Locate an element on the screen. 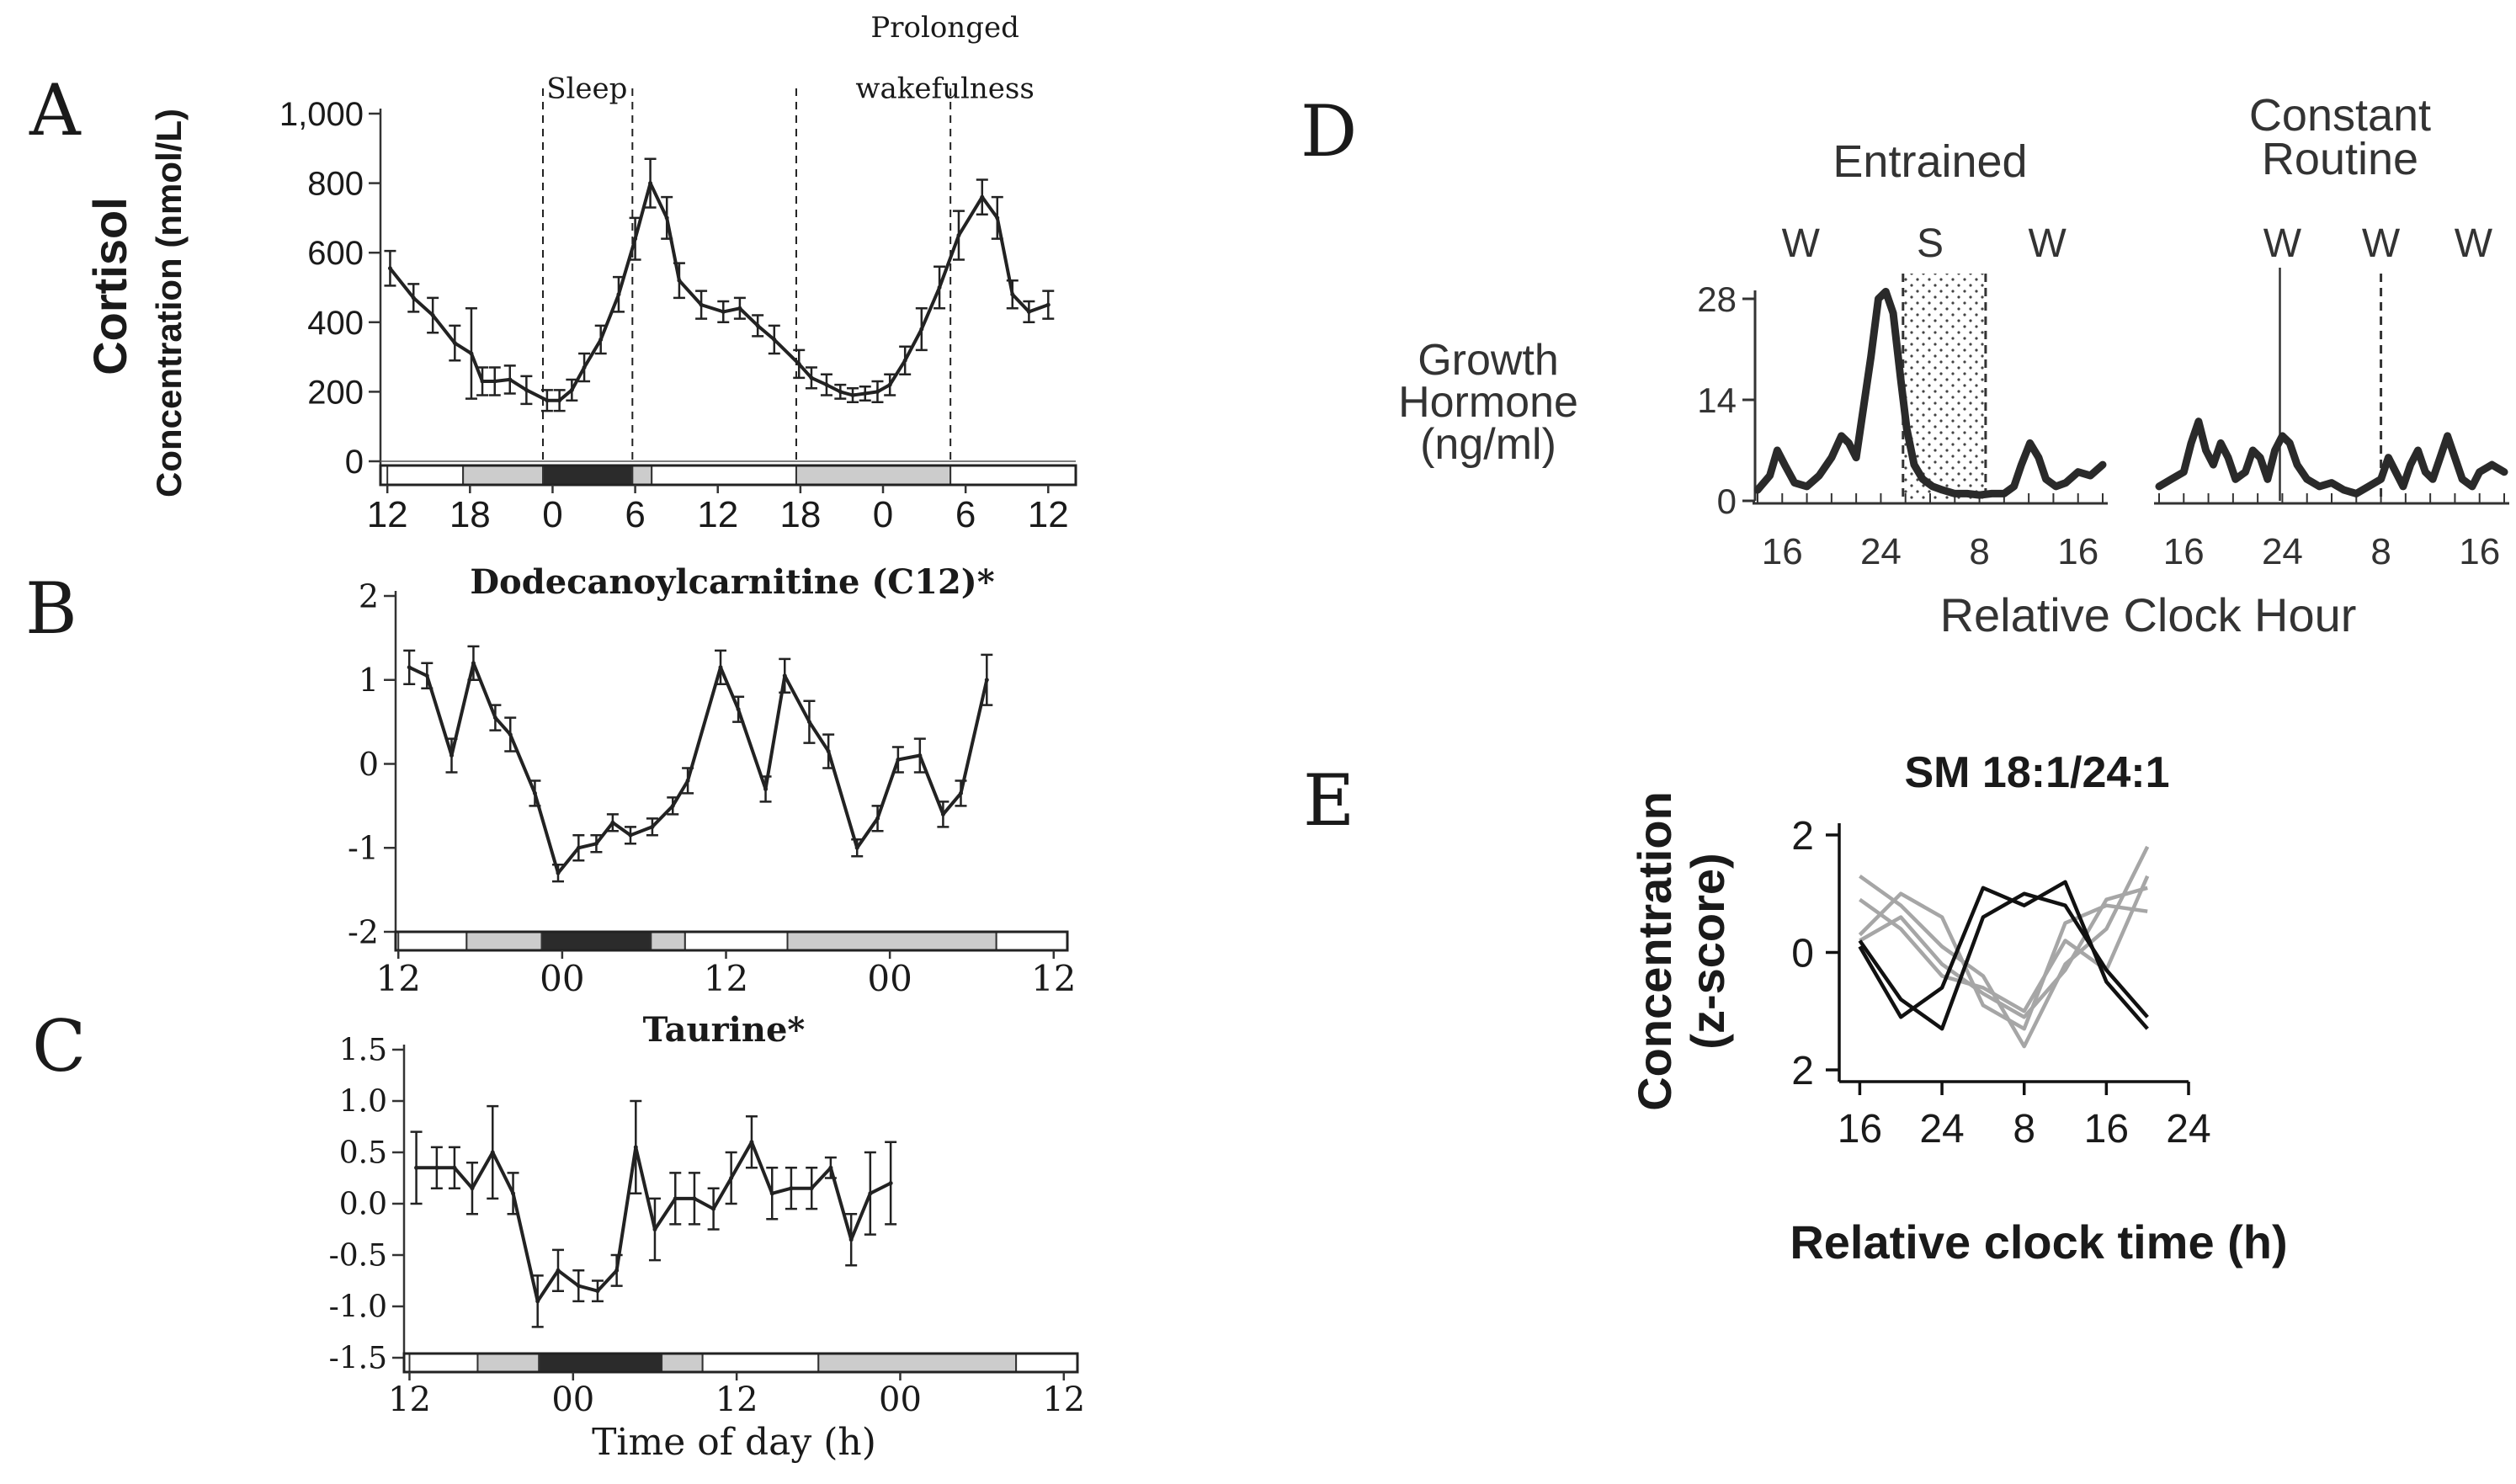  condition-bar-segment-sleep is located at coordinates (588, 475).